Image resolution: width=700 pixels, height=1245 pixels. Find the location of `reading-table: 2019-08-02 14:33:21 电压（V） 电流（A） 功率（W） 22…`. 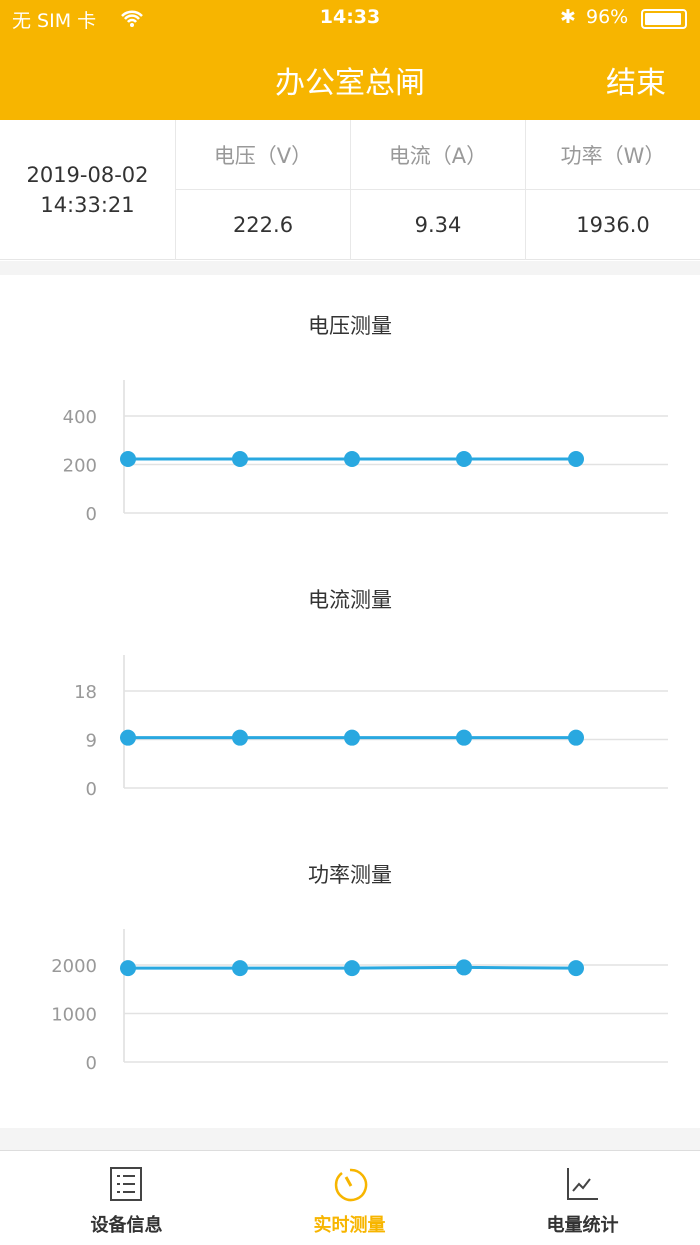

reading-table: 2019-08-02 14:33:21 电压（V） 电流（A） 功率（W） 22… is located at coordinates (350, 190).